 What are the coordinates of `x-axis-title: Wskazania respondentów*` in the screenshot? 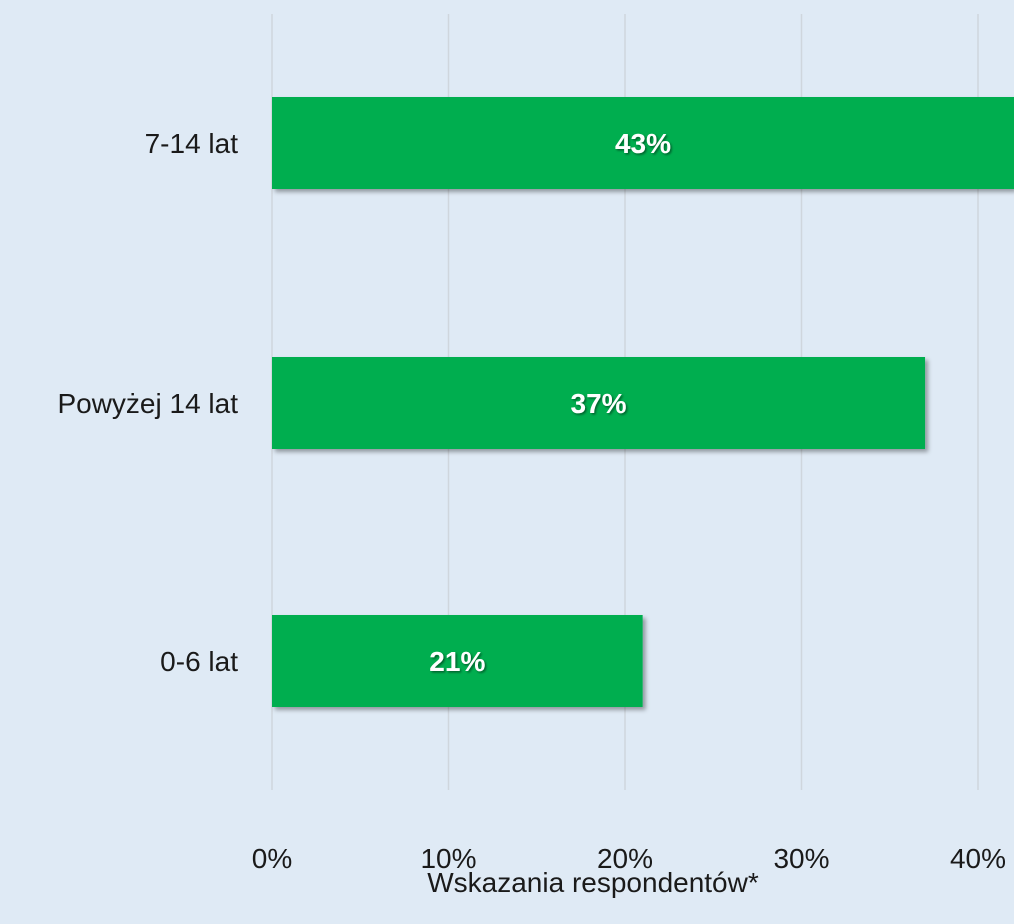 It's located at (593, 882).